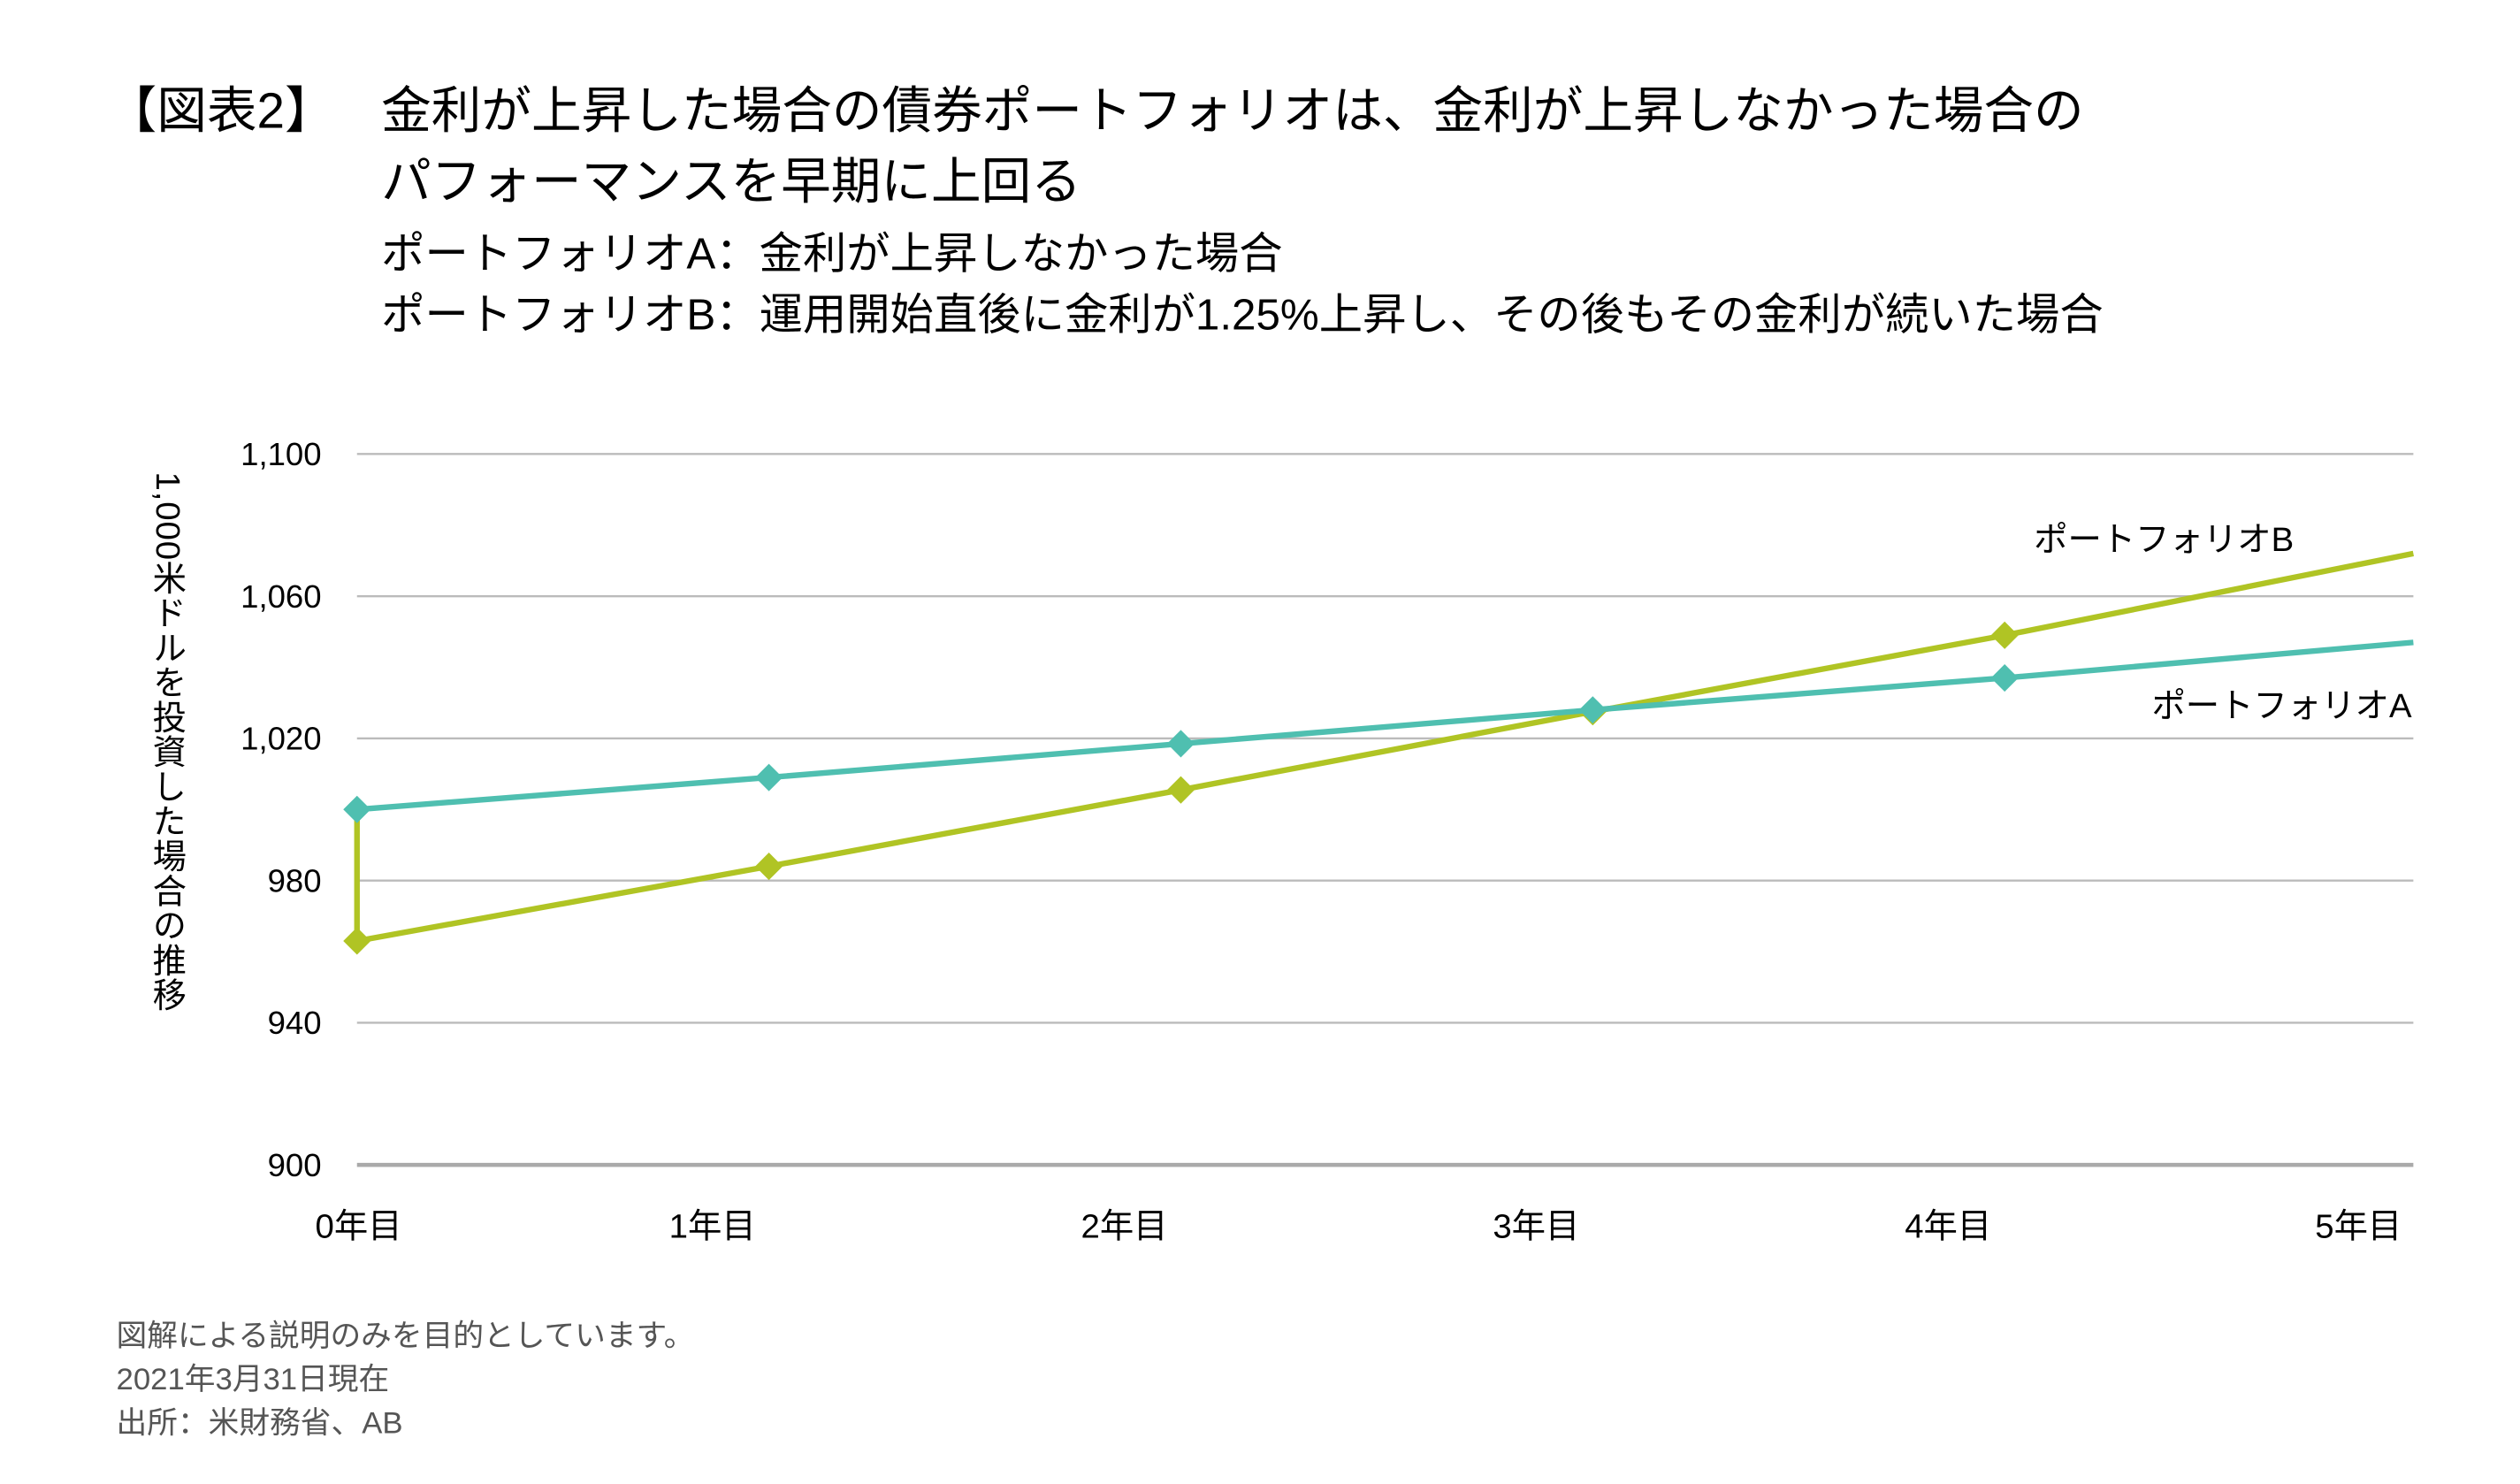  Describe the element at coordinates (1536, 1226) in the screenshot. I see `x-tick-label: 3年目` at that location.